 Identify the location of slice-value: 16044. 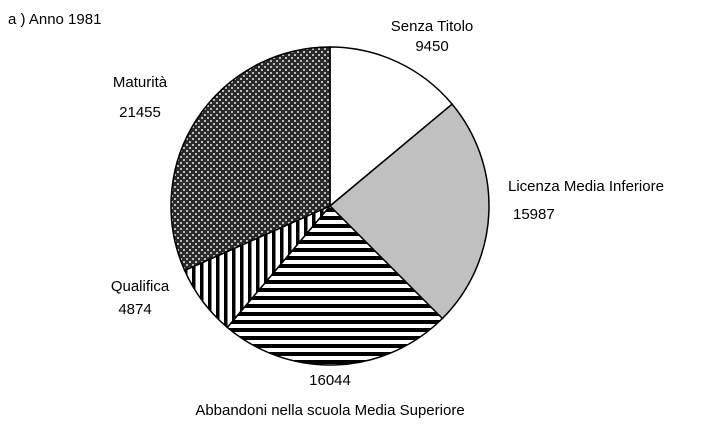
(330, 380).